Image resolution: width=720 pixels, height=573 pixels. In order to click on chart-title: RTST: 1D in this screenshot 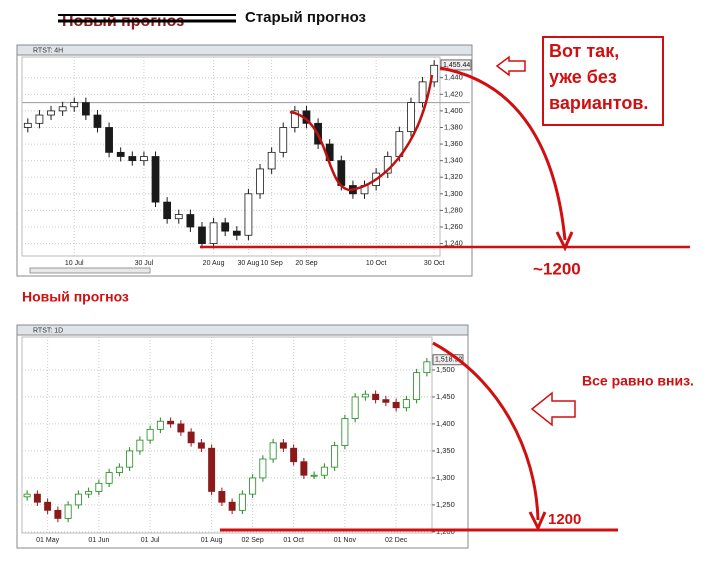, I will do `click(48, 330)`.